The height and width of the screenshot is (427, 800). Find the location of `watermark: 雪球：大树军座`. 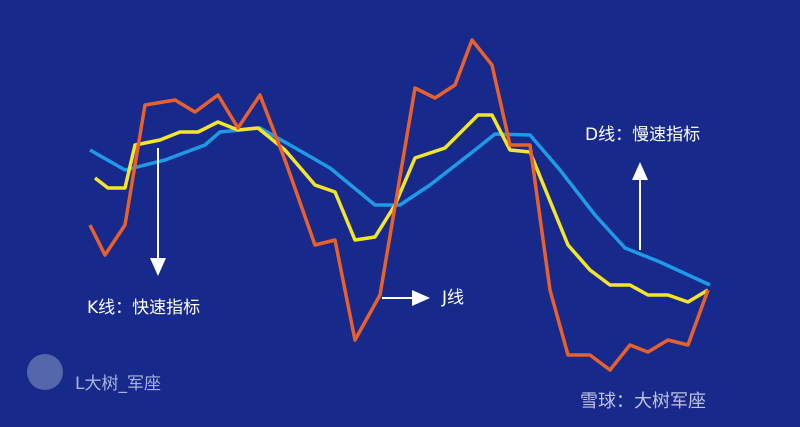

watermark: 雪球：大树军座 is located at coordinates (643, 401).